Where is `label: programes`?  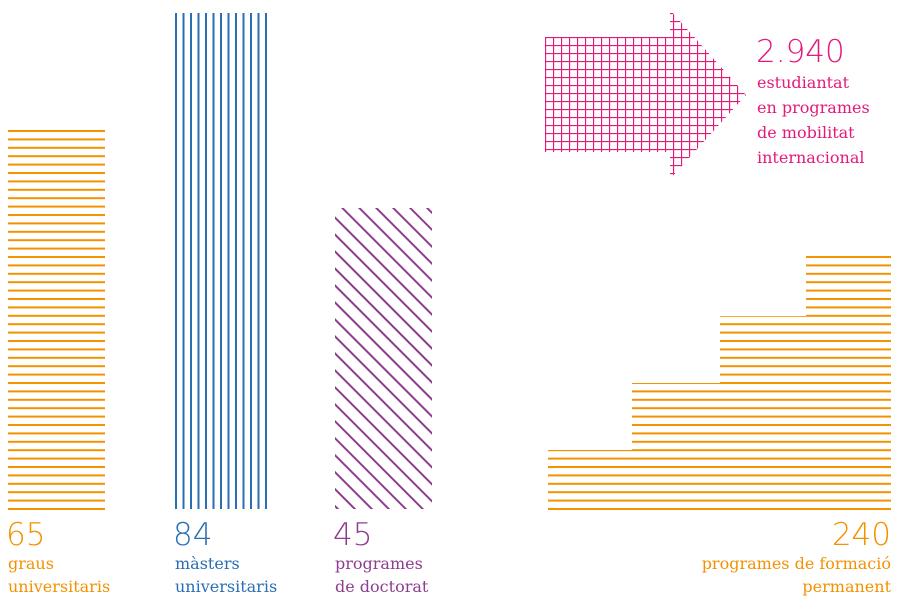
label: programes is located at coordinates (379, 563).